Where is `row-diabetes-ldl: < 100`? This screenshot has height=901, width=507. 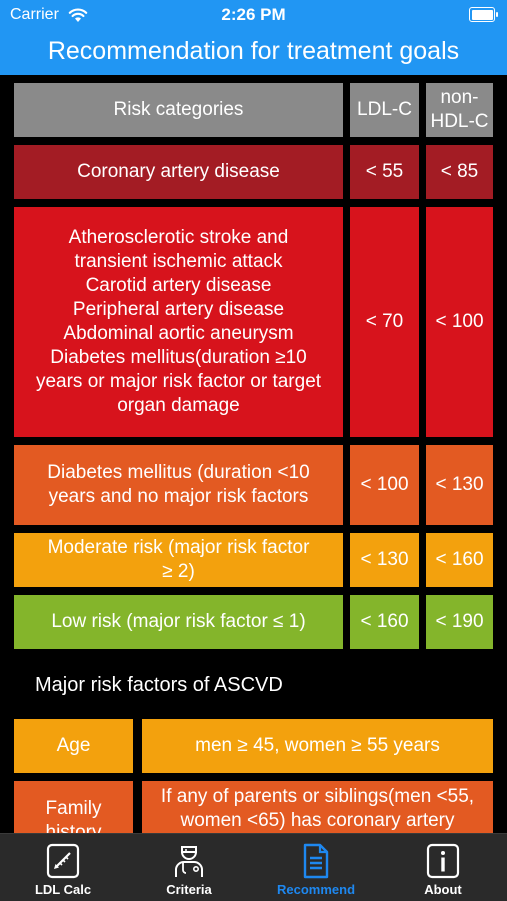
row-diabetes-ldl: < 100 is located at coordinates (384, 485).